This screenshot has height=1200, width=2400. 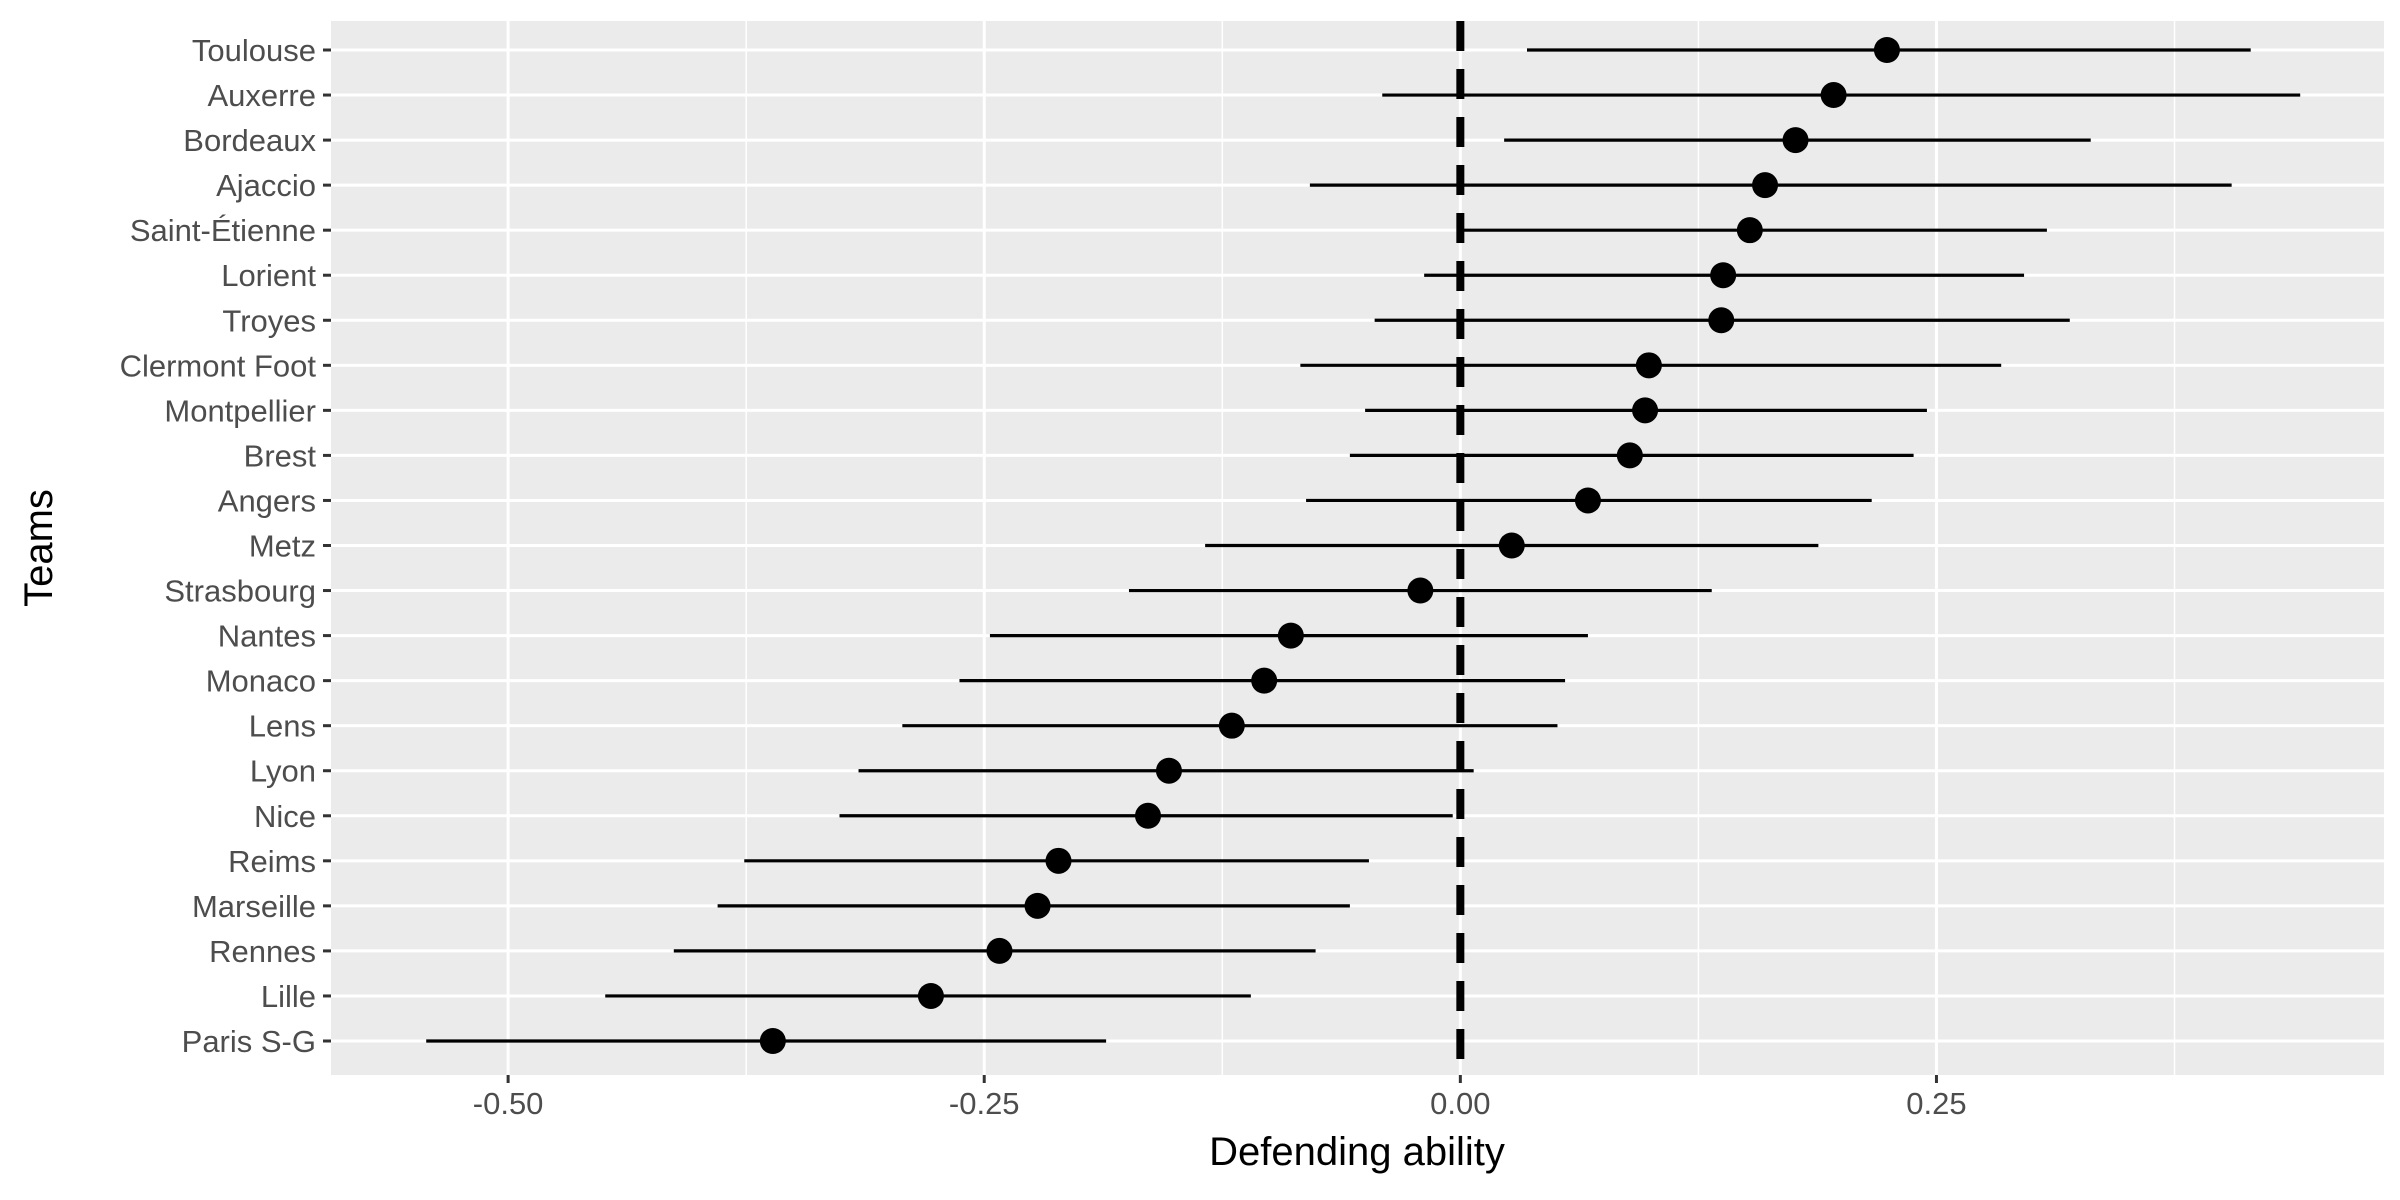 I want to click on team-label: Ajaccio, so click(x=266, y=185).